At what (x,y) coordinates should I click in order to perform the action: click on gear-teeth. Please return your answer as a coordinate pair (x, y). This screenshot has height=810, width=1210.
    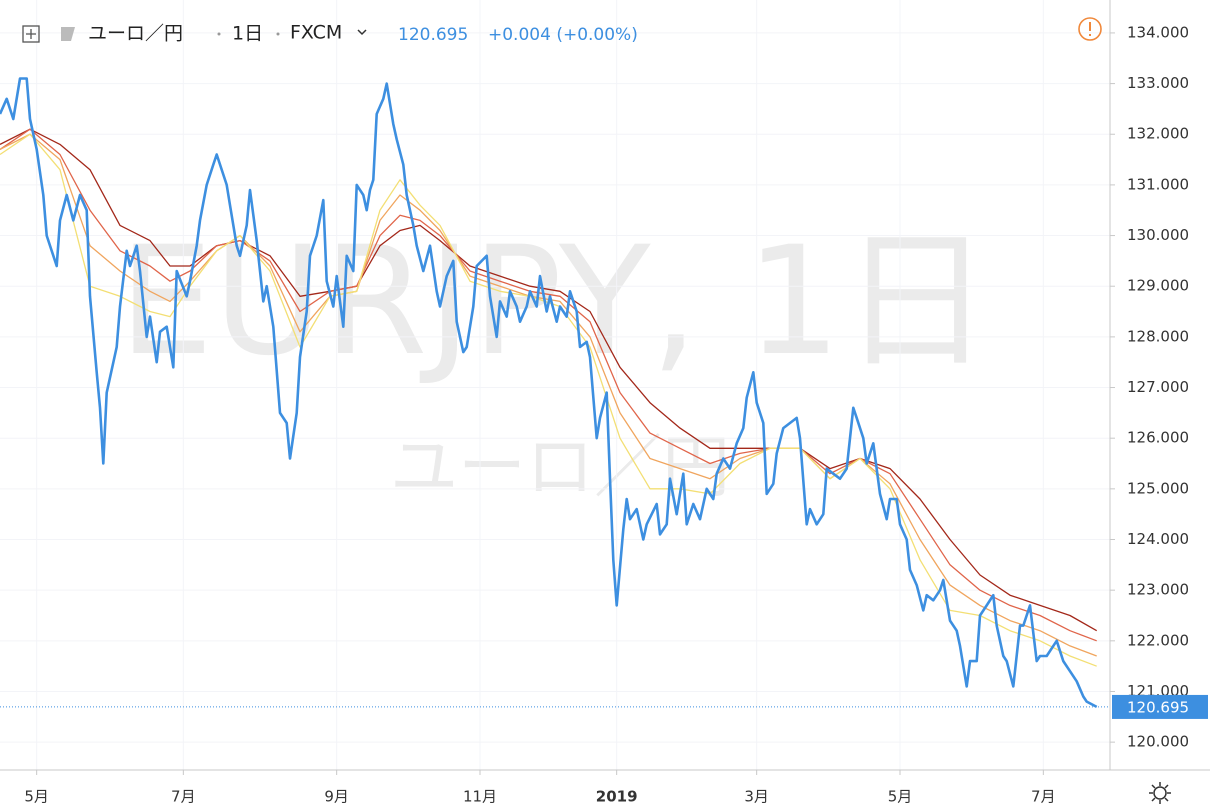
    Looking at the image, I should click on (1160, 793).